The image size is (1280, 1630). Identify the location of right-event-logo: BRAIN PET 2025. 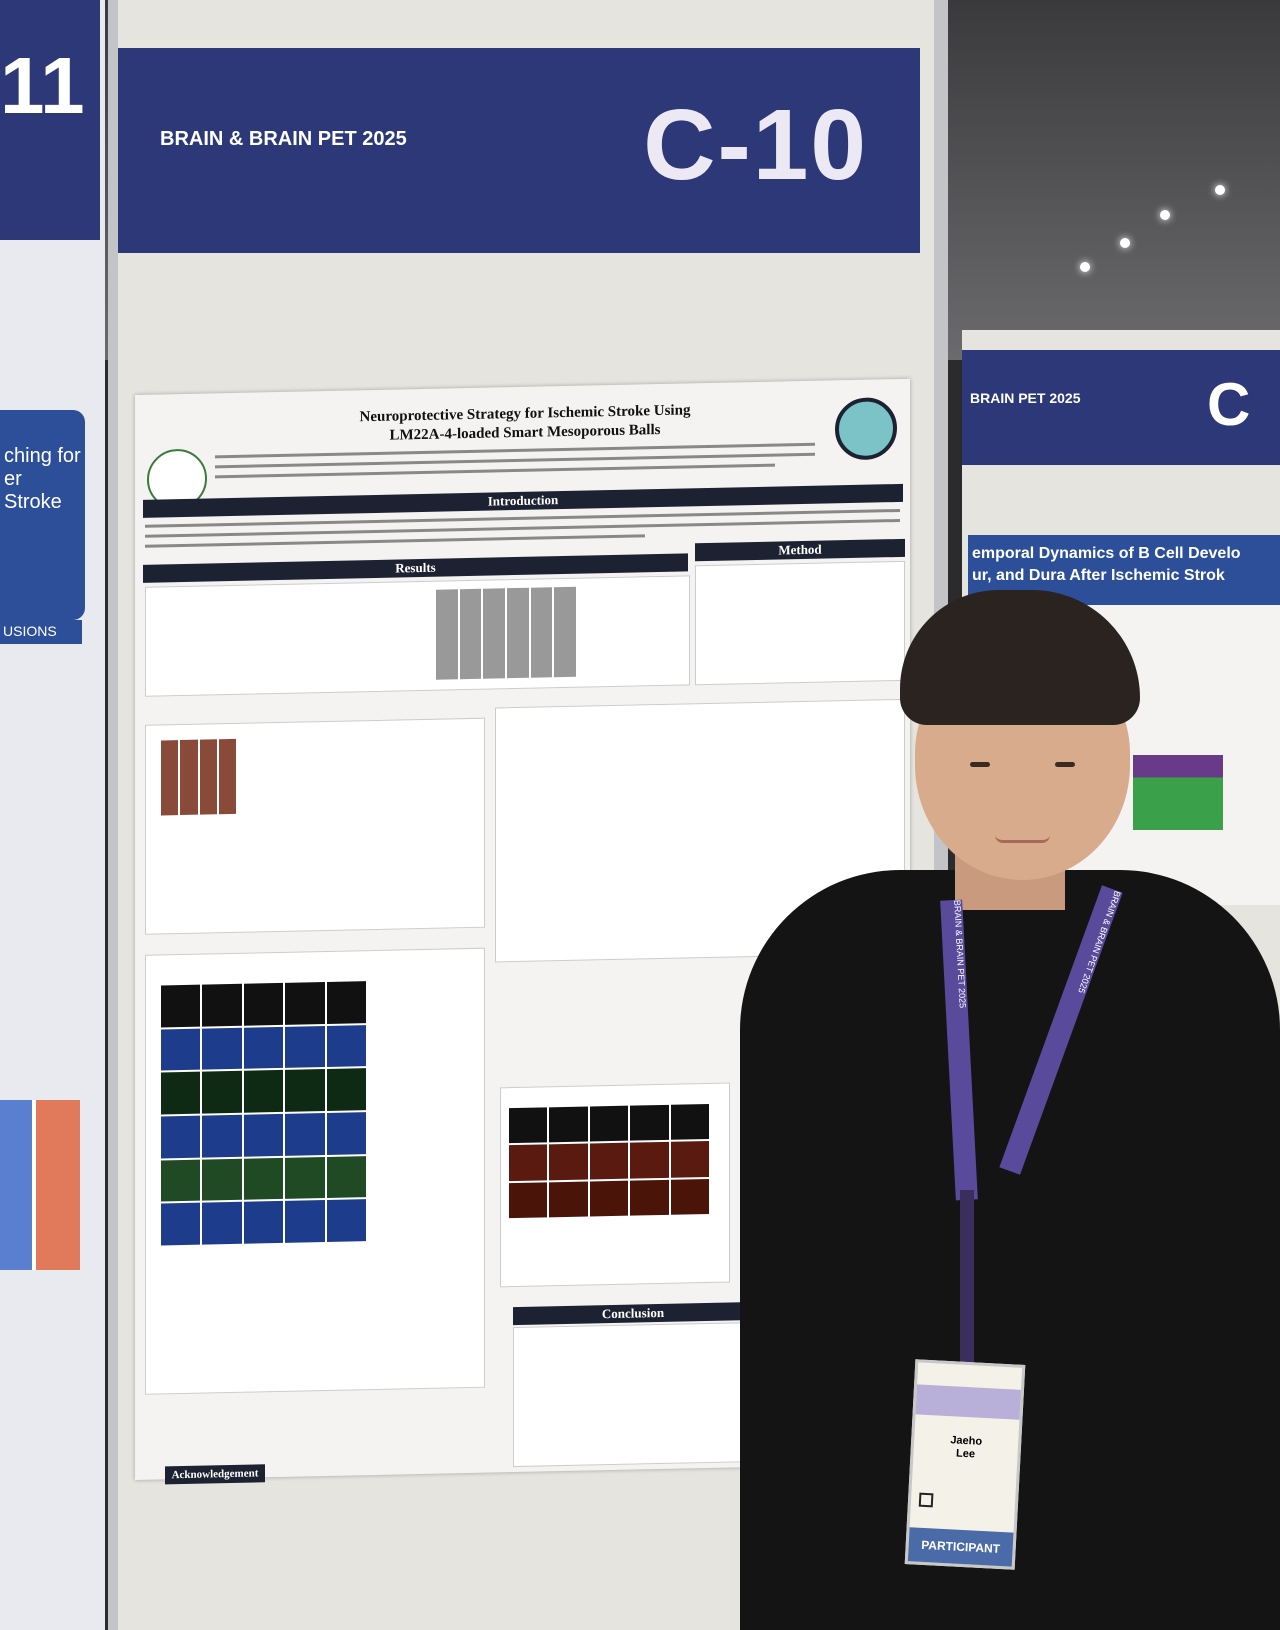
(1025, 398).